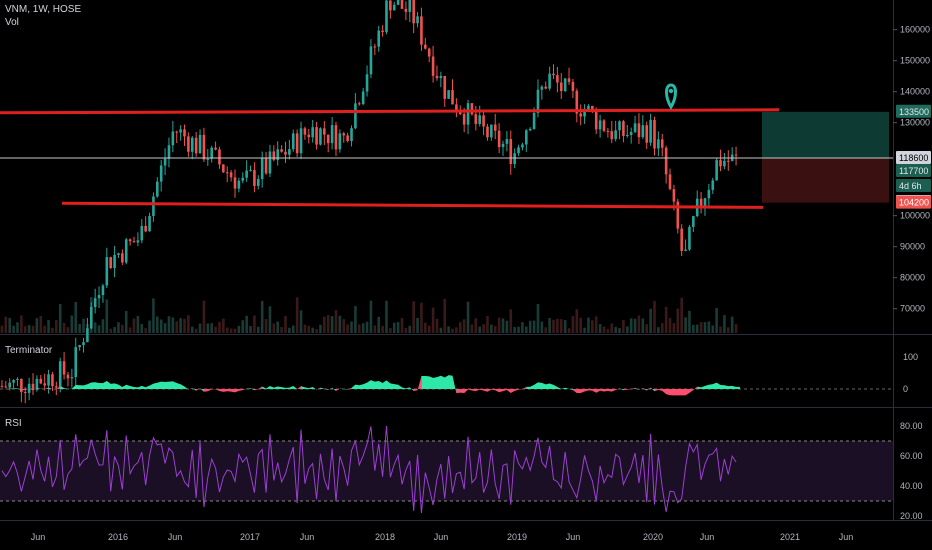 The height and width of the screenshot is (550, 932). What do you see at coordinates (912, 278) in the screenshot?
I see `price-tick-label: 80000` at bounding box center [912, 278].